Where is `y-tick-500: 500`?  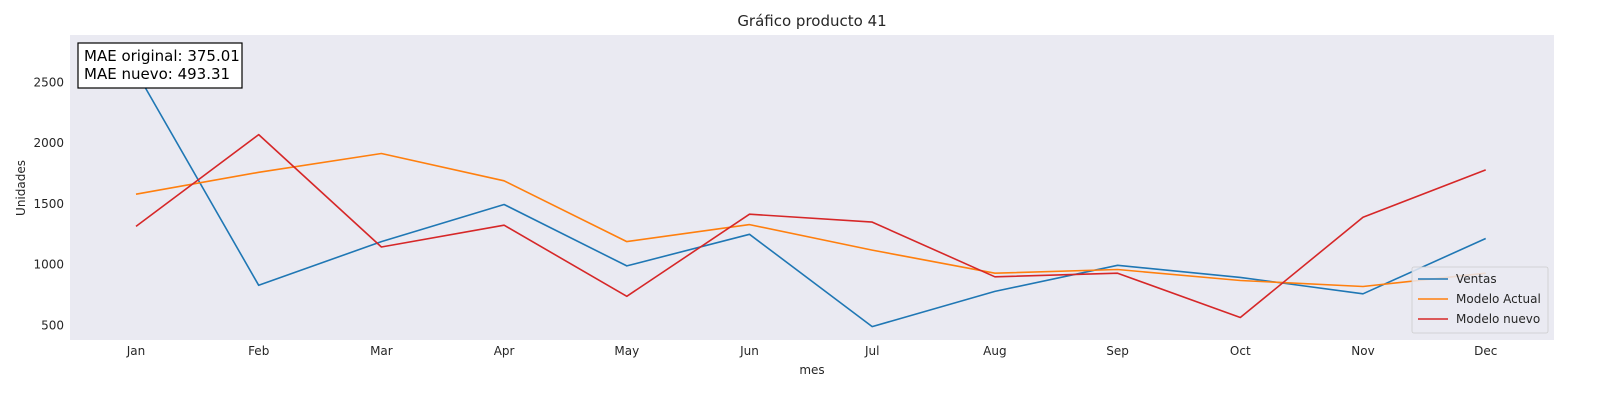 y-tick-500: 500 is located at coordinates (52, 325).